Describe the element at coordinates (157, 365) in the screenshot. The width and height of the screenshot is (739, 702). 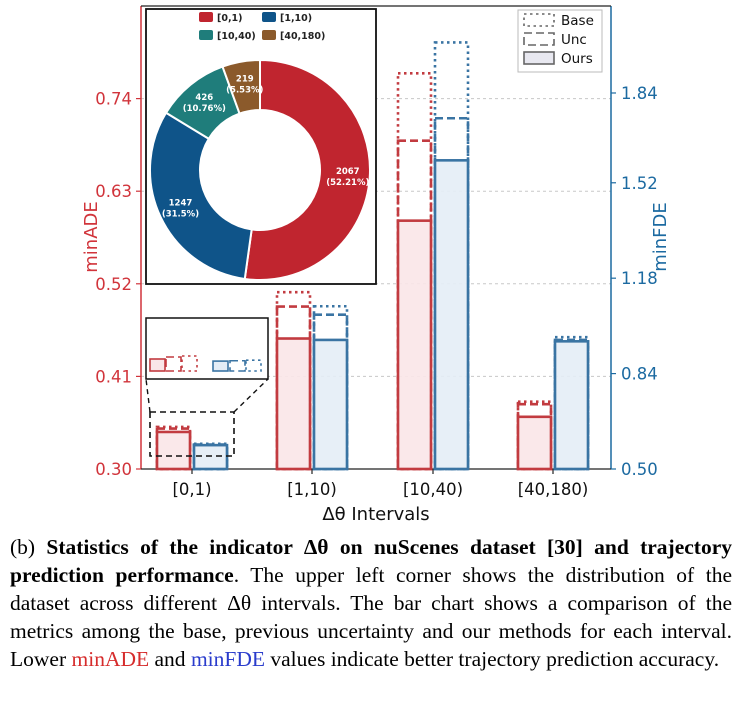
I see `inset-bar-minade-ours` at that location.